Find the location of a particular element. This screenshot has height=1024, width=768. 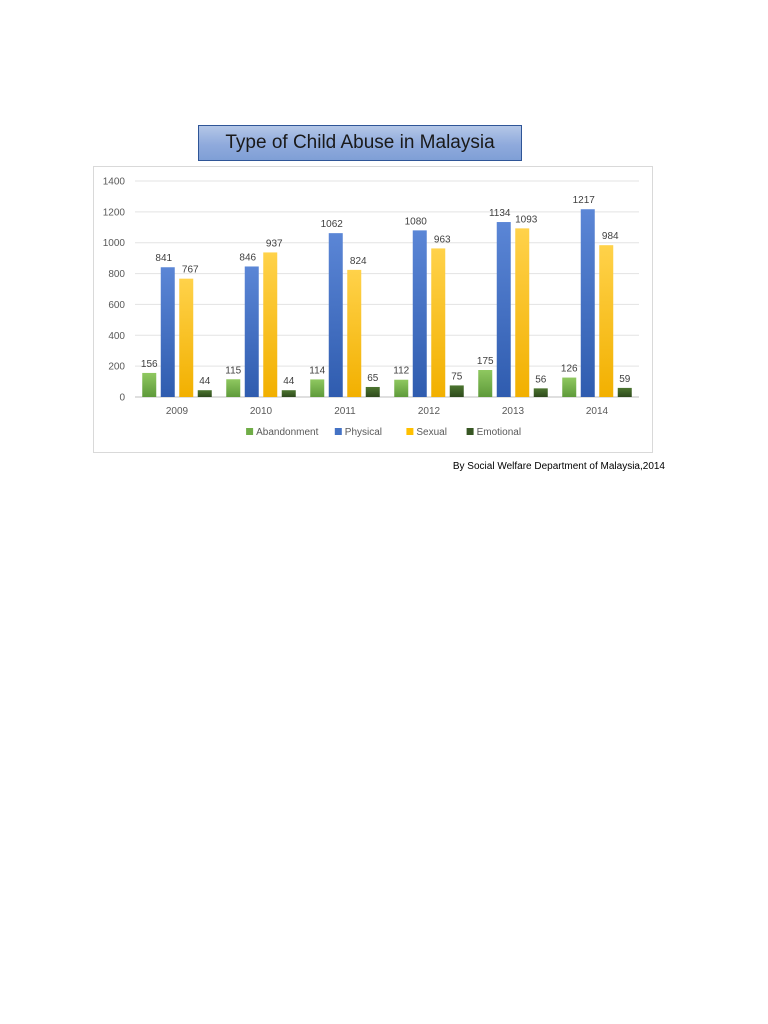

bar-emotional-2012 is located at coordinates (456, 391).